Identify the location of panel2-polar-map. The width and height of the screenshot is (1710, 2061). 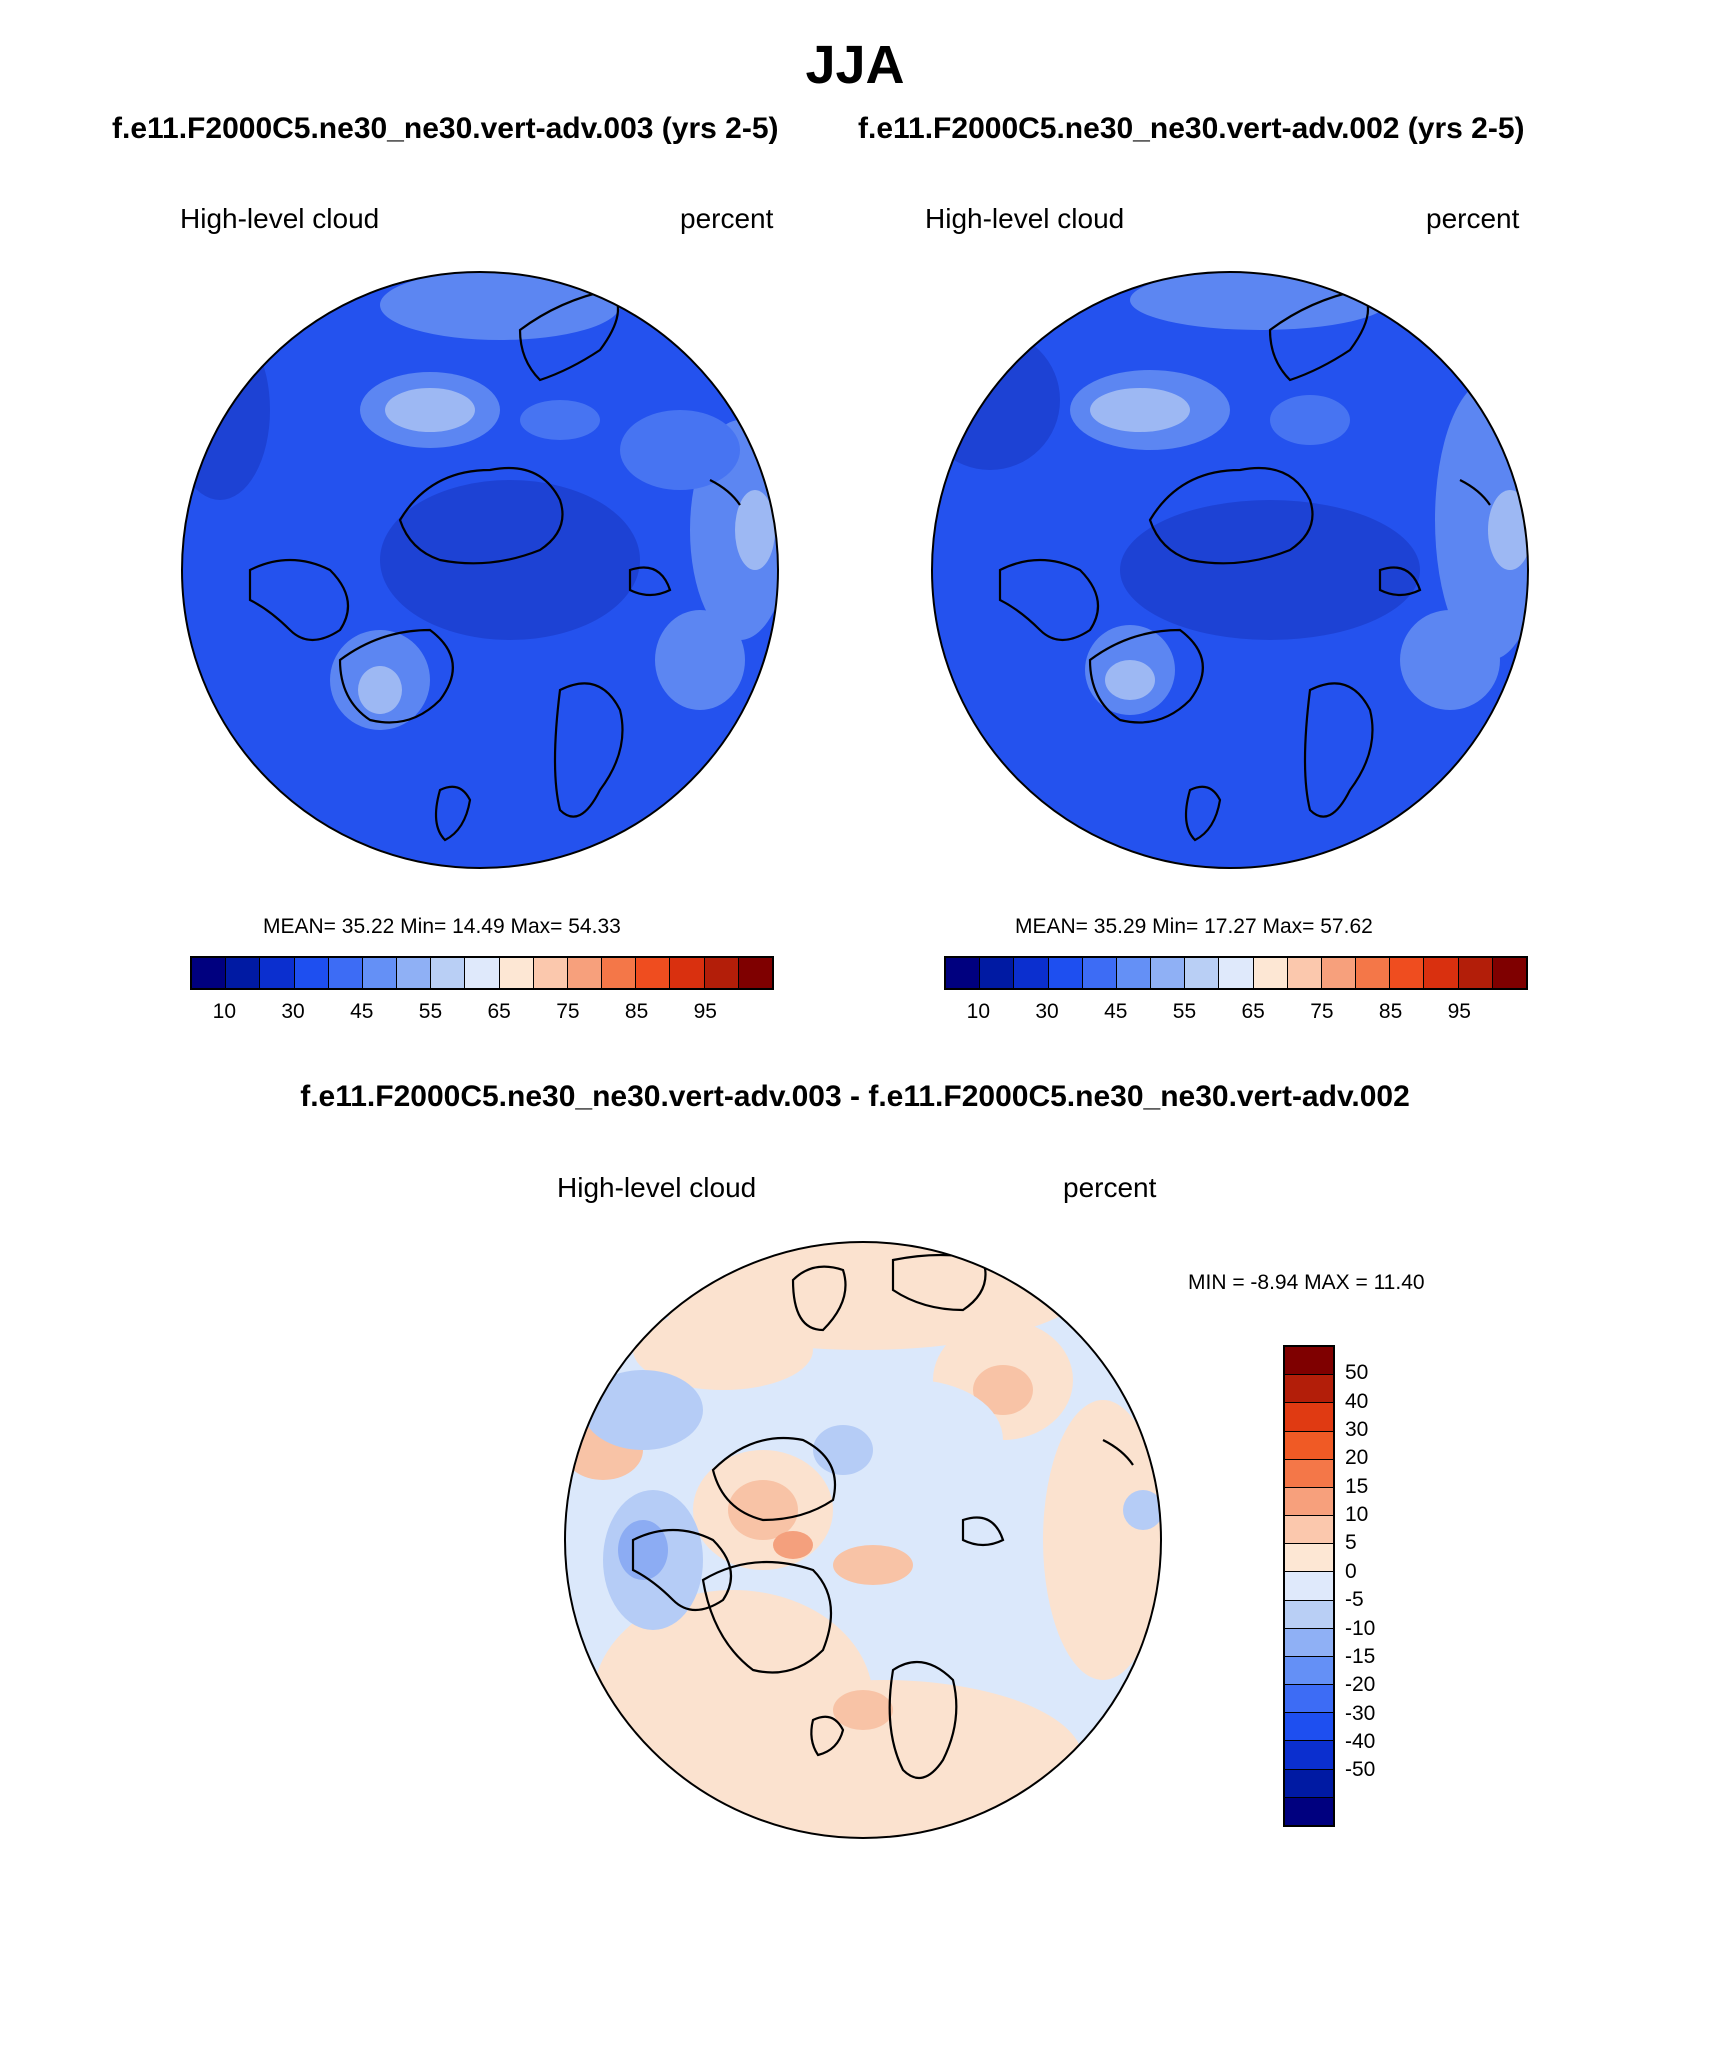
(1230, 570).